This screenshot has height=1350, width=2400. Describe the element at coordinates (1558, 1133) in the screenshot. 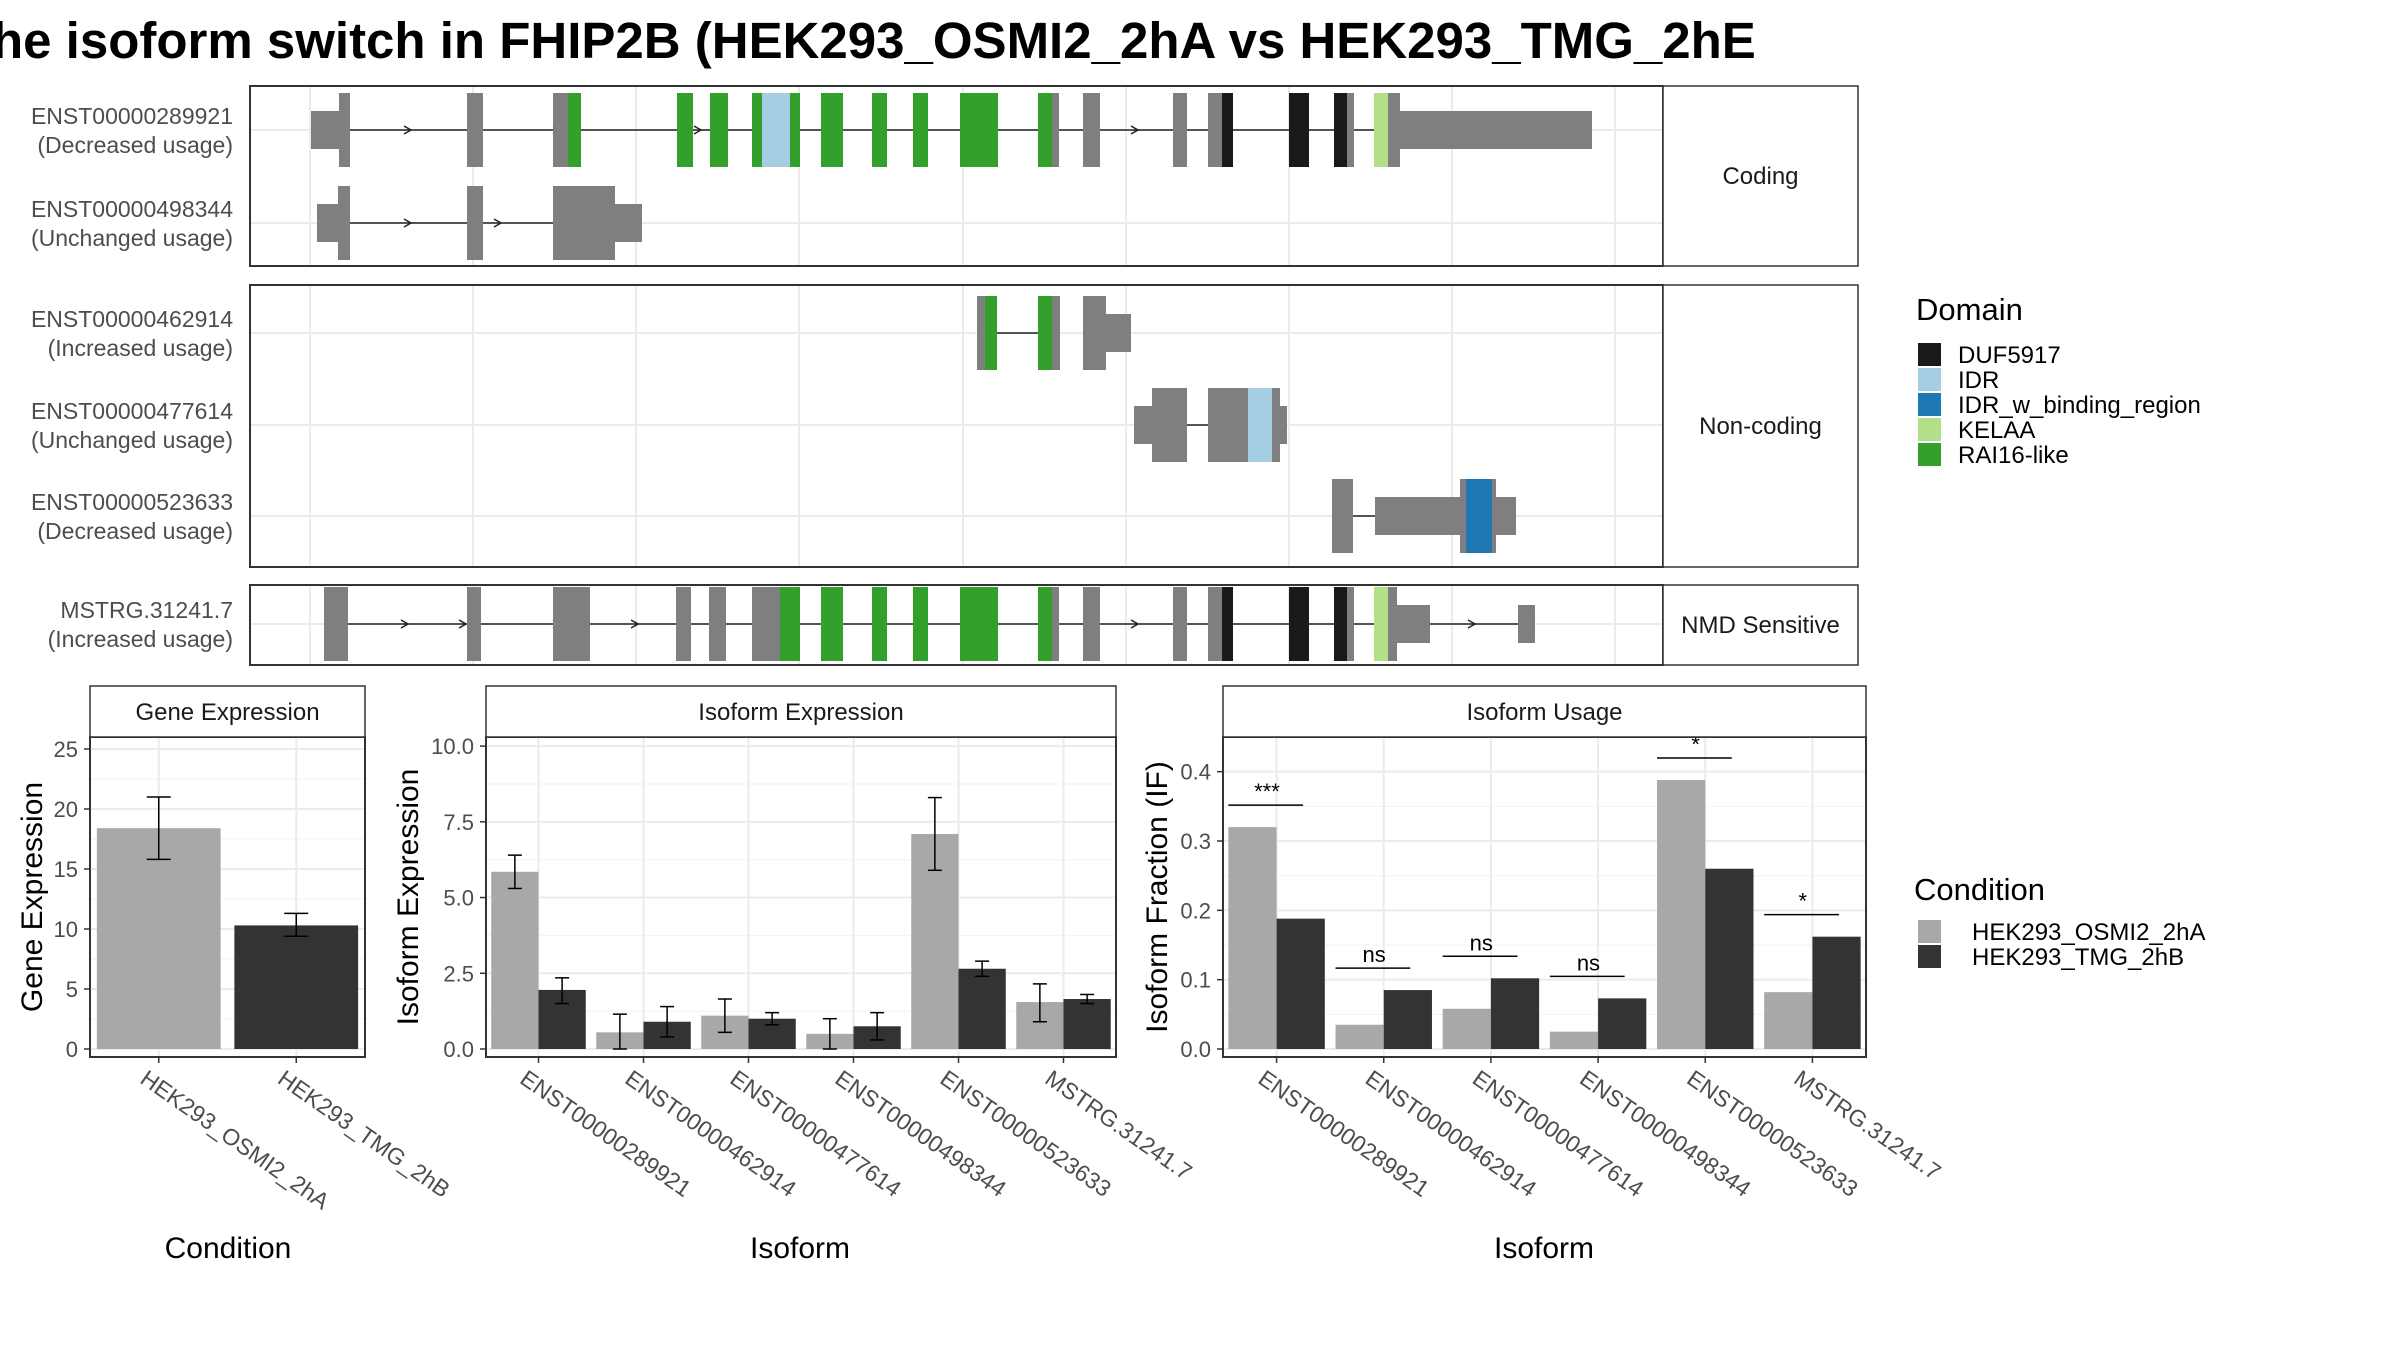

I see `x-tick-label: ENST00000477614` at that location.